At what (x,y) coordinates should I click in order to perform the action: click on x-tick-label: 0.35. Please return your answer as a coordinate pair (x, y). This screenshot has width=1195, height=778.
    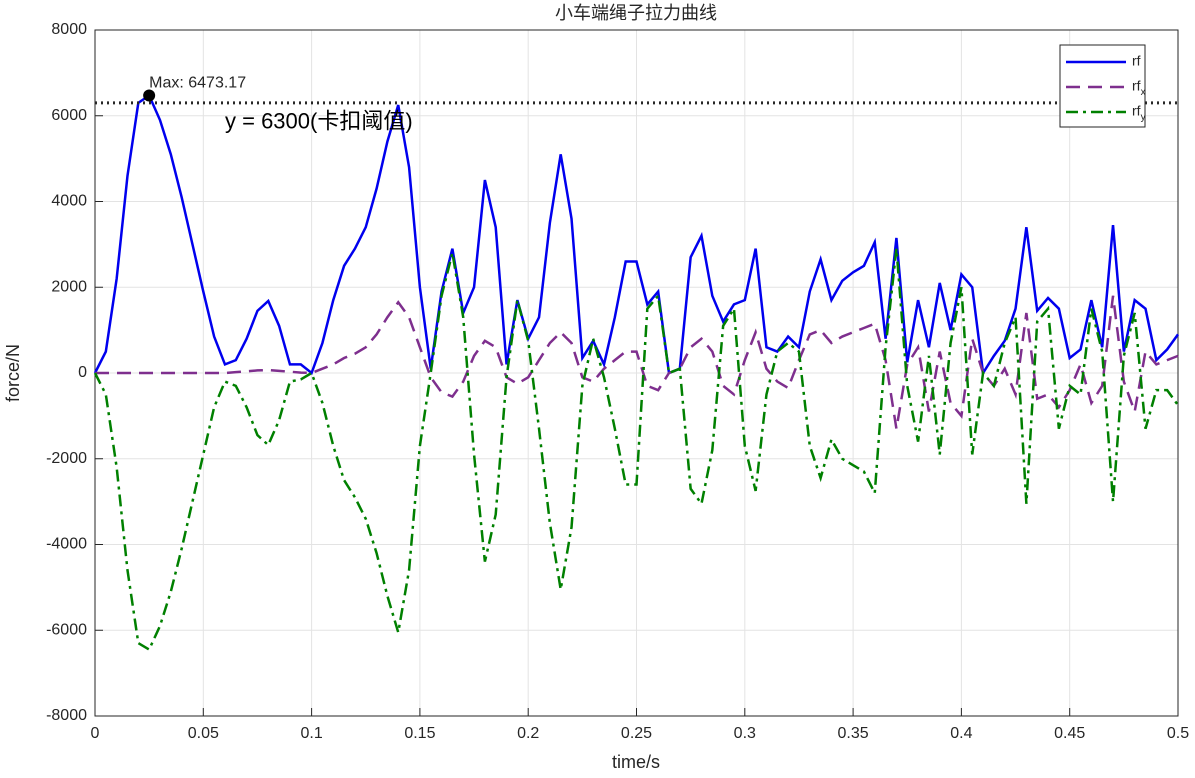
    Looking at the image, I should click on (853, 733).